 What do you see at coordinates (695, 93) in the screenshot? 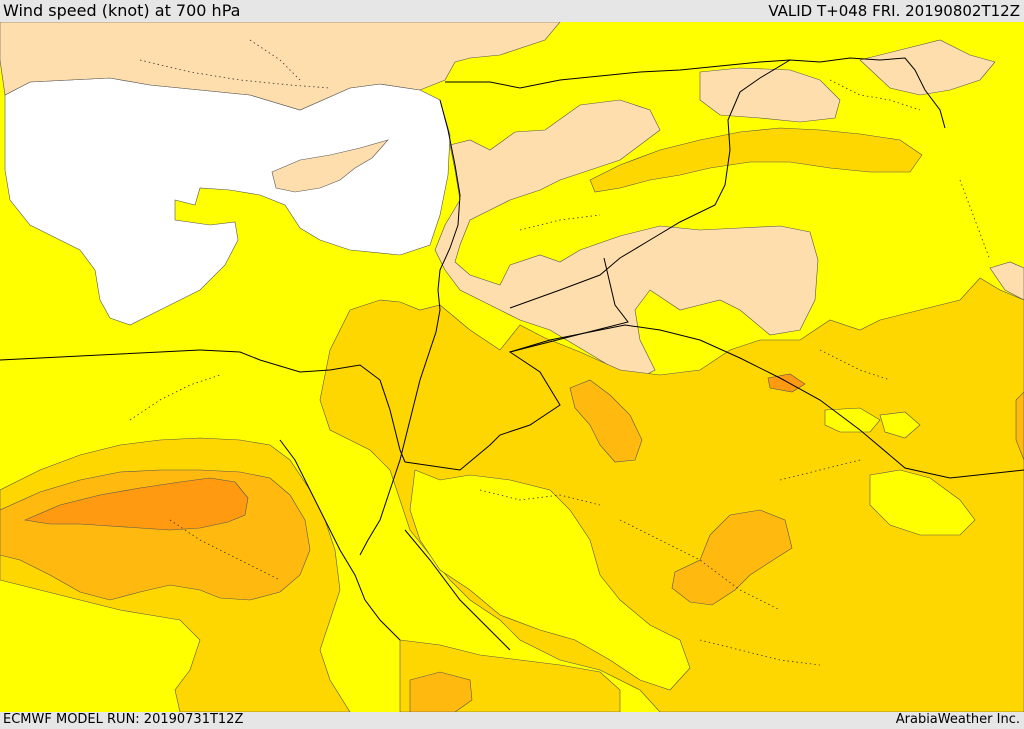
I see `boundary-turkey-syria` at bounding box center [695, 93].